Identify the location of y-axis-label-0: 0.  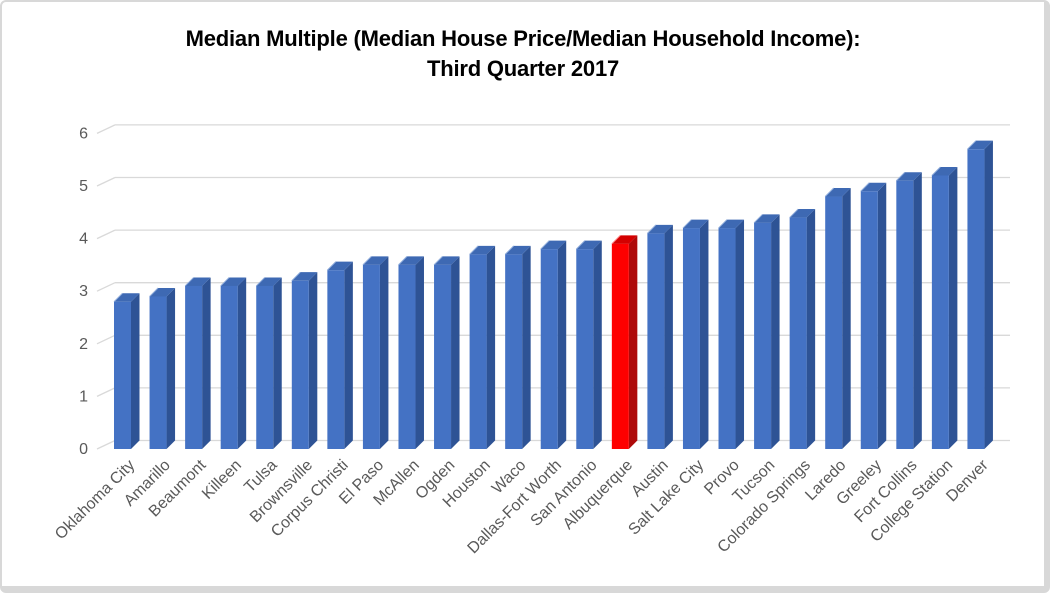
(83, 449).